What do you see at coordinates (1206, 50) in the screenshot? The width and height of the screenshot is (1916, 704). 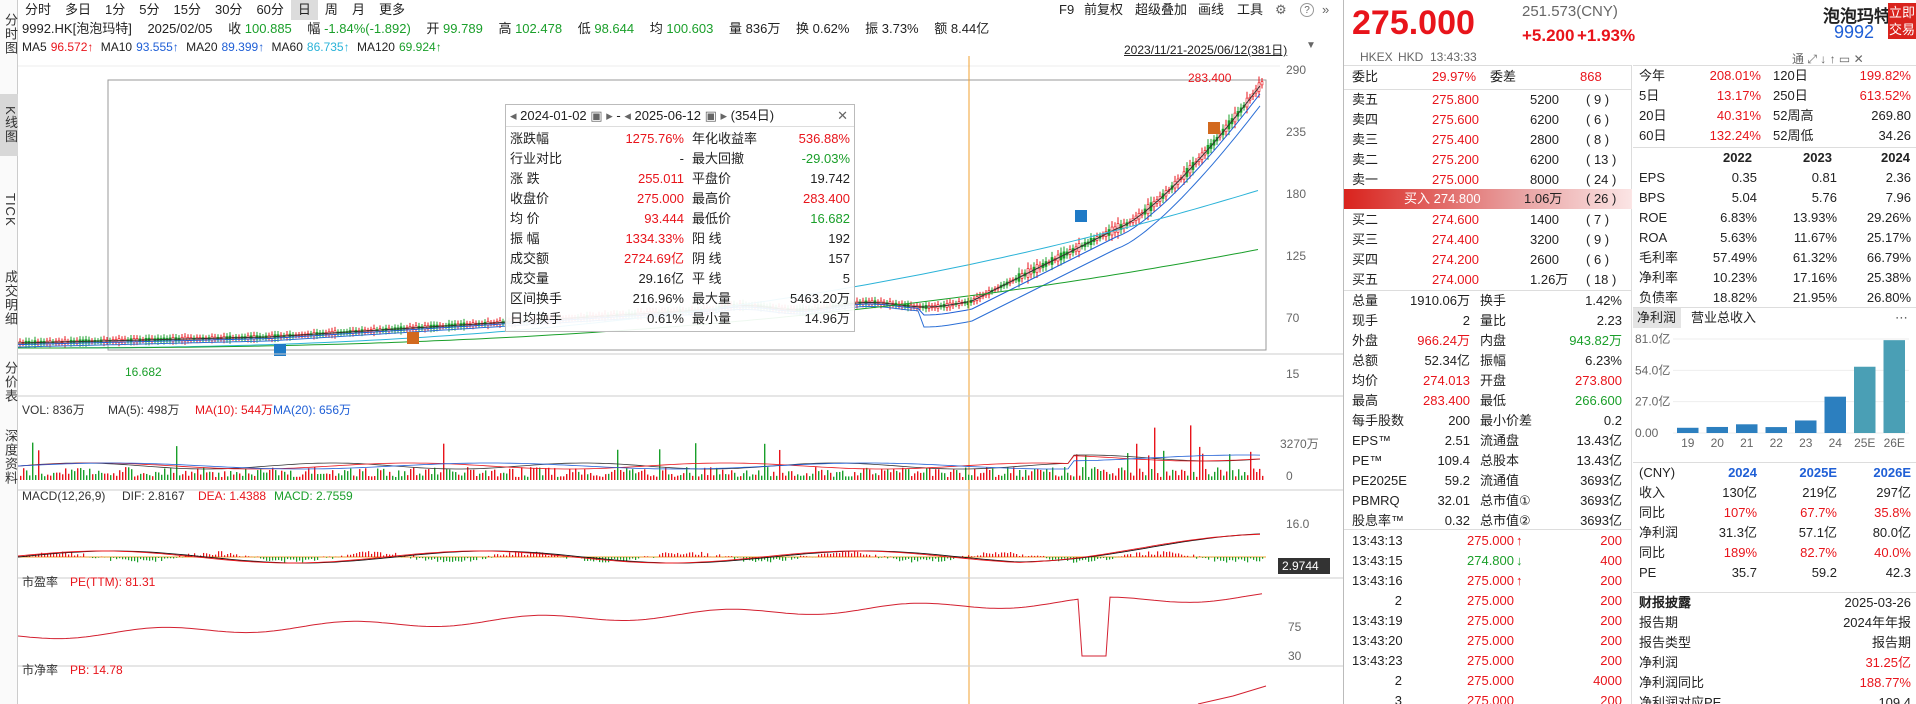 I see `date-range: 2023/11/21-2025/06/12(381日)` at bounding box center [1206, 50].